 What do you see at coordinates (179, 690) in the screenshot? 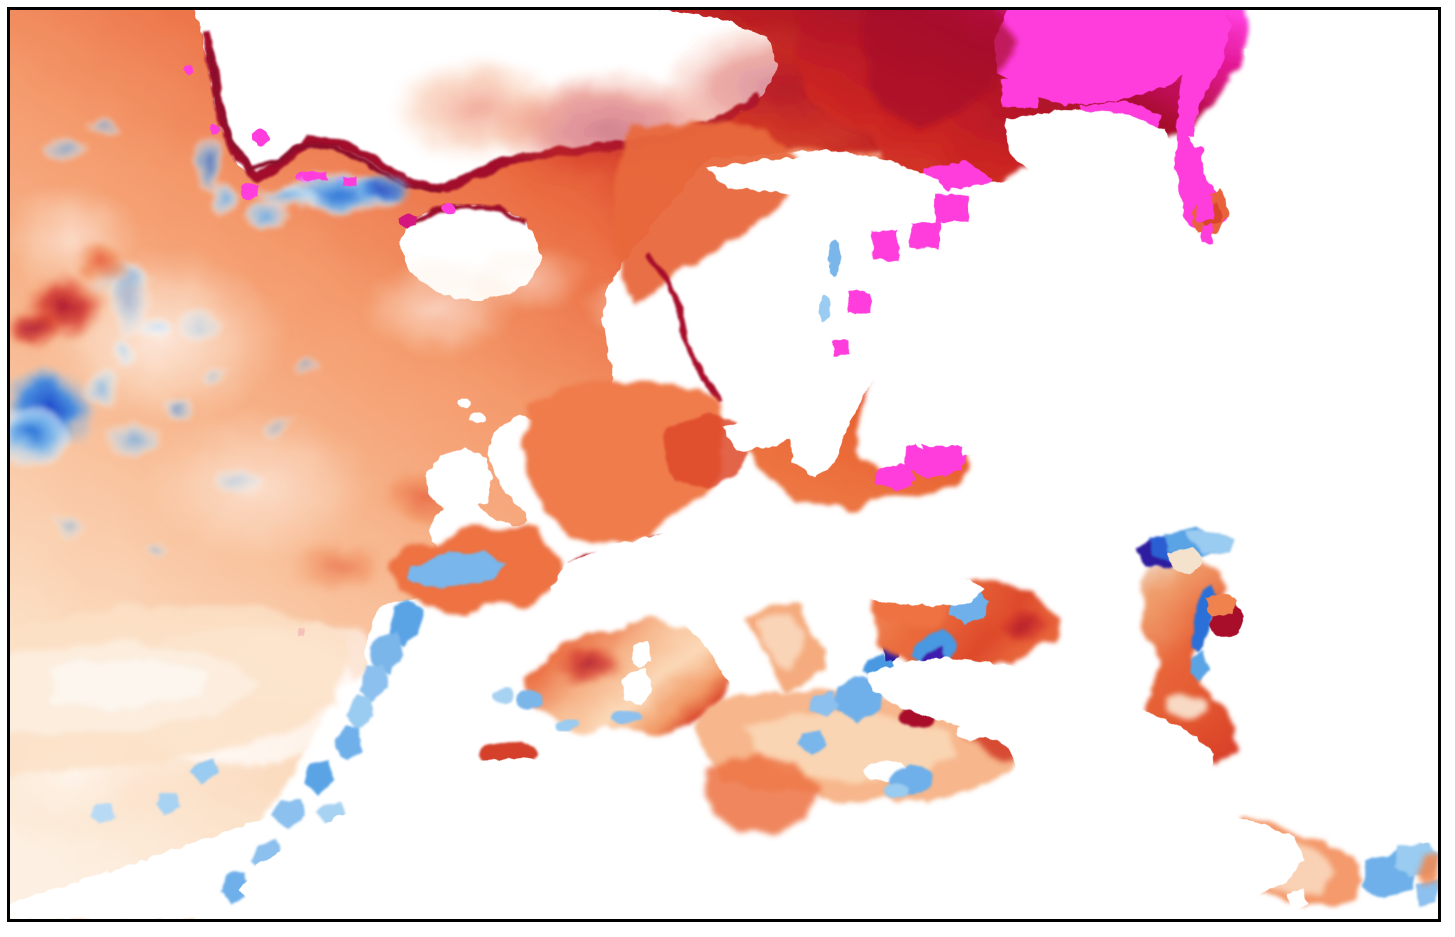
I see `subtropical-pale-band` at bounding box center [179, 690].